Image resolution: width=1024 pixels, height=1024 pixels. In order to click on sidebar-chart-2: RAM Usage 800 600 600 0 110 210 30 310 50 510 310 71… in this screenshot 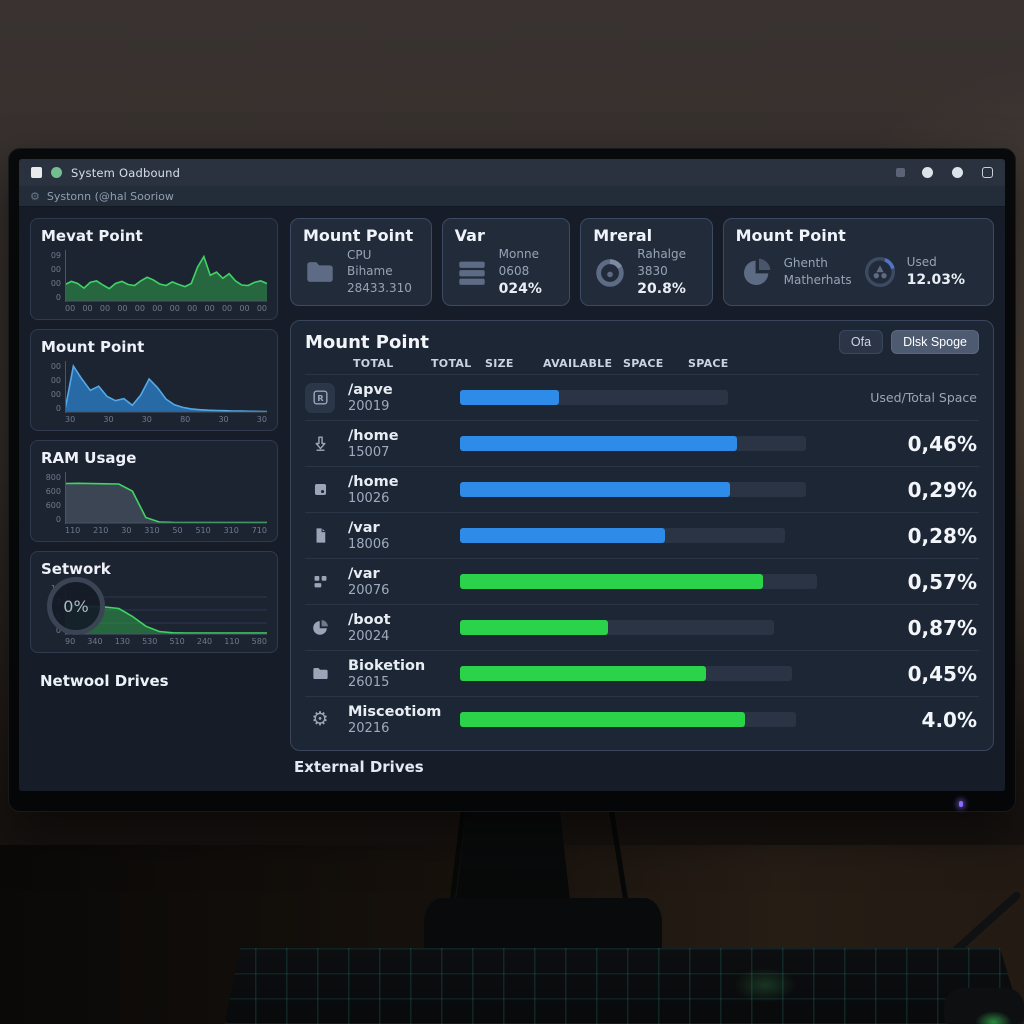, I will do `click(154, 491)`.